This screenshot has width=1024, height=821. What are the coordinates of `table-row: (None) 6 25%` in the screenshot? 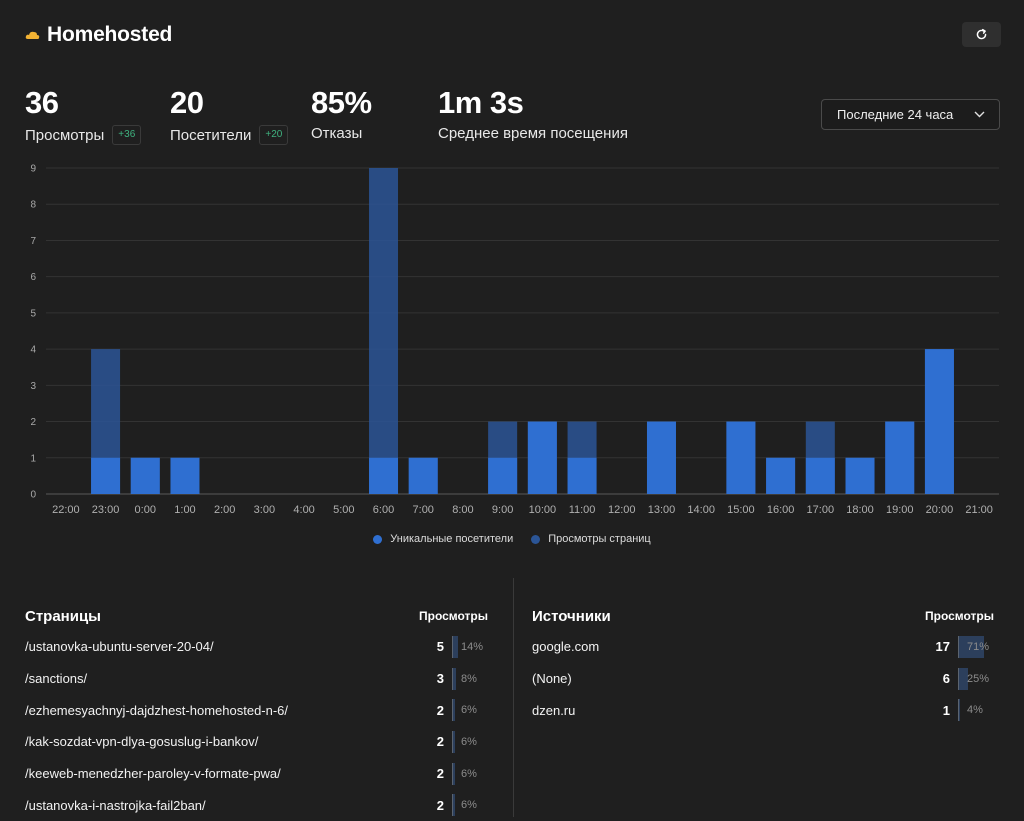 It's located at (763, 679).